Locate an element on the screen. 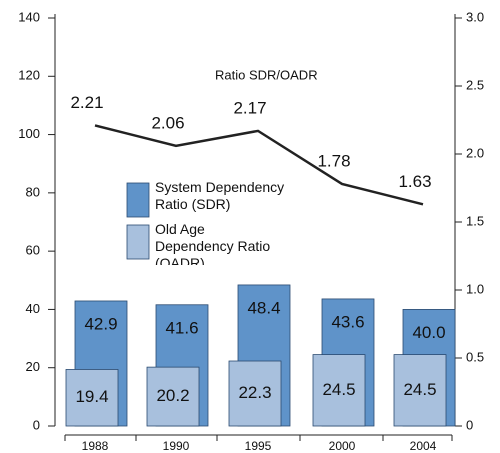  legend-text: System Dependency Ratio (SDR) is located at coordinates (220, 195).